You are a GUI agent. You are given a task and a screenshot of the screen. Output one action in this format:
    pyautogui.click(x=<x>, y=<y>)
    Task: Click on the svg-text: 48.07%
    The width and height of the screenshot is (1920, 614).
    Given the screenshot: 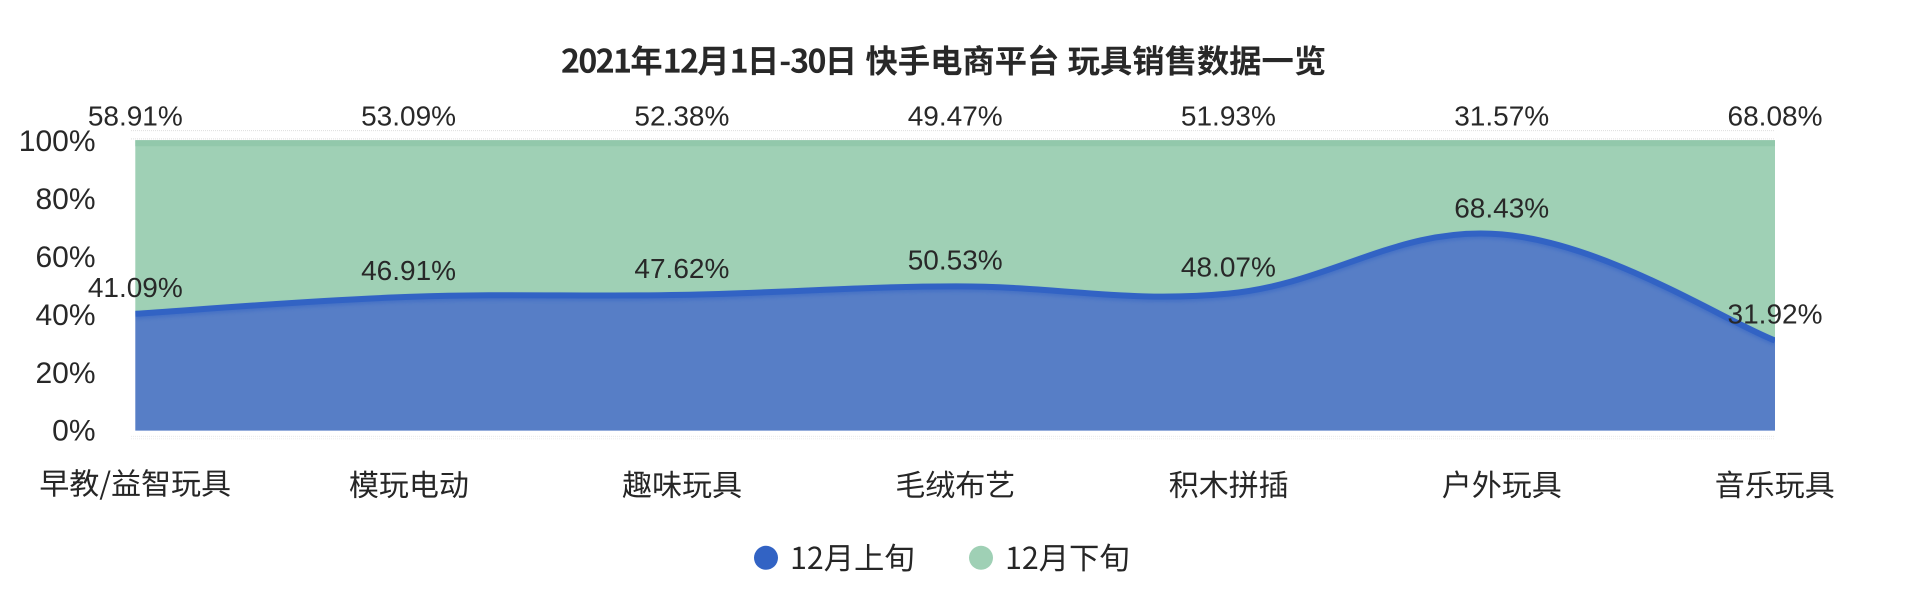 What is the action you would take?
    pyautogui.click(x=1228, y=267)
    